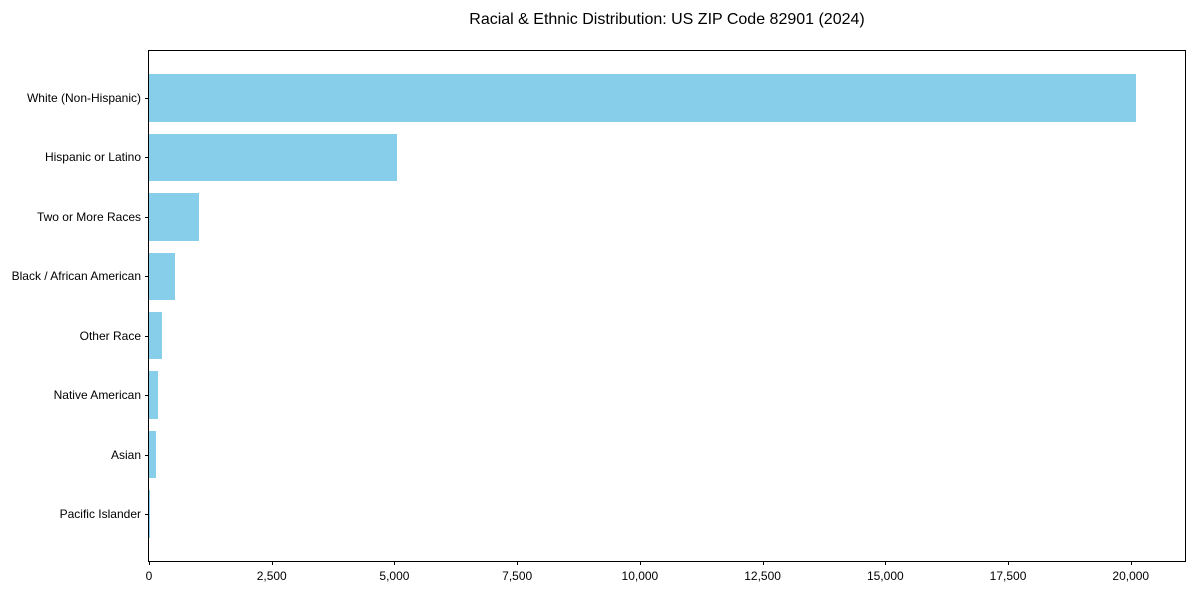  What do you see at coordinates (97, 395) in the screenshot?
I see `y-axis-label: Native American` at bounding box center [97, 395].